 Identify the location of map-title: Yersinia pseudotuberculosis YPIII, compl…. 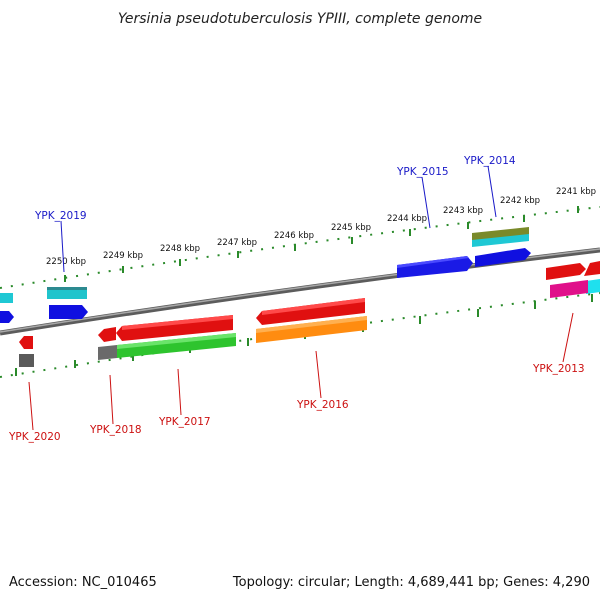
(300, 19).